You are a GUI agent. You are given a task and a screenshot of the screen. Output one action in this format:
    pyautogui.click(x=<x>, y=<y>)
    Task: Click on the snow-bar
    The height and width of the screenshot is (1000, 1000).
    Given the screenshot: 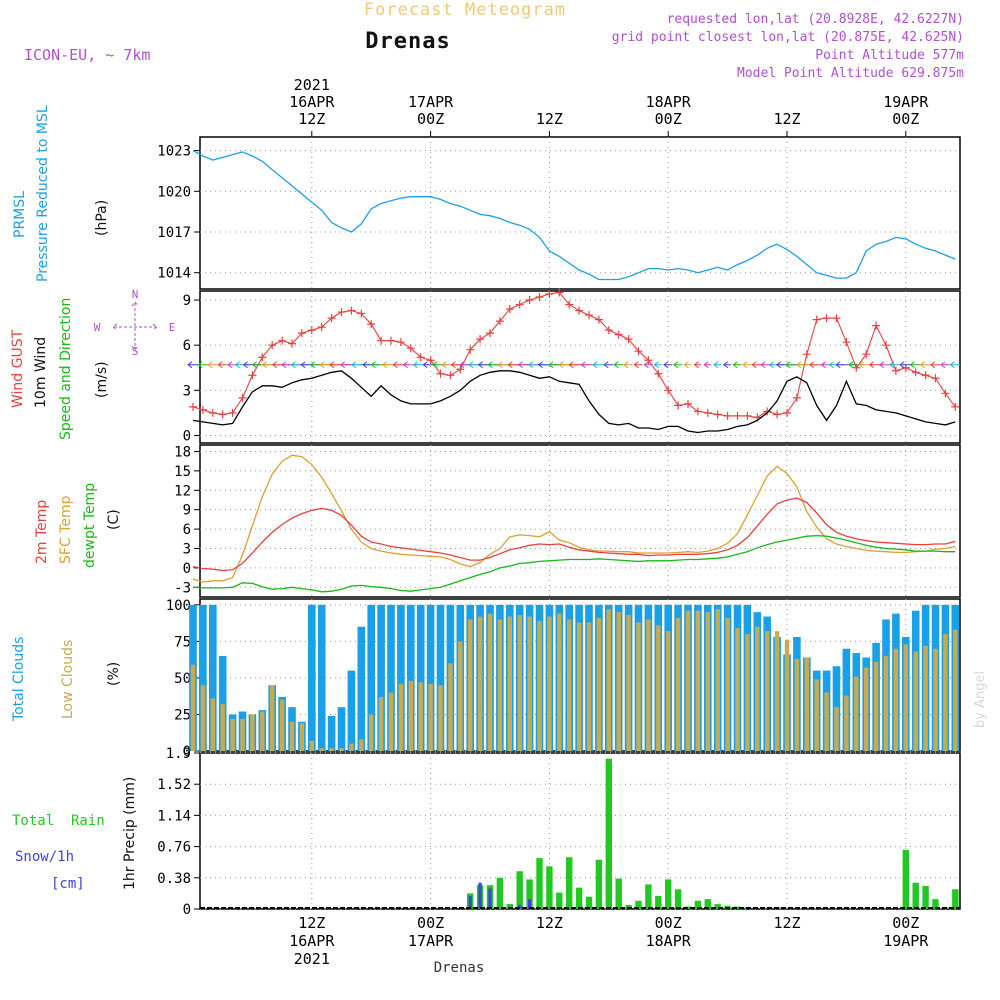 What is the action you would take?
    pyautogui.click(x=530, y=904)
    